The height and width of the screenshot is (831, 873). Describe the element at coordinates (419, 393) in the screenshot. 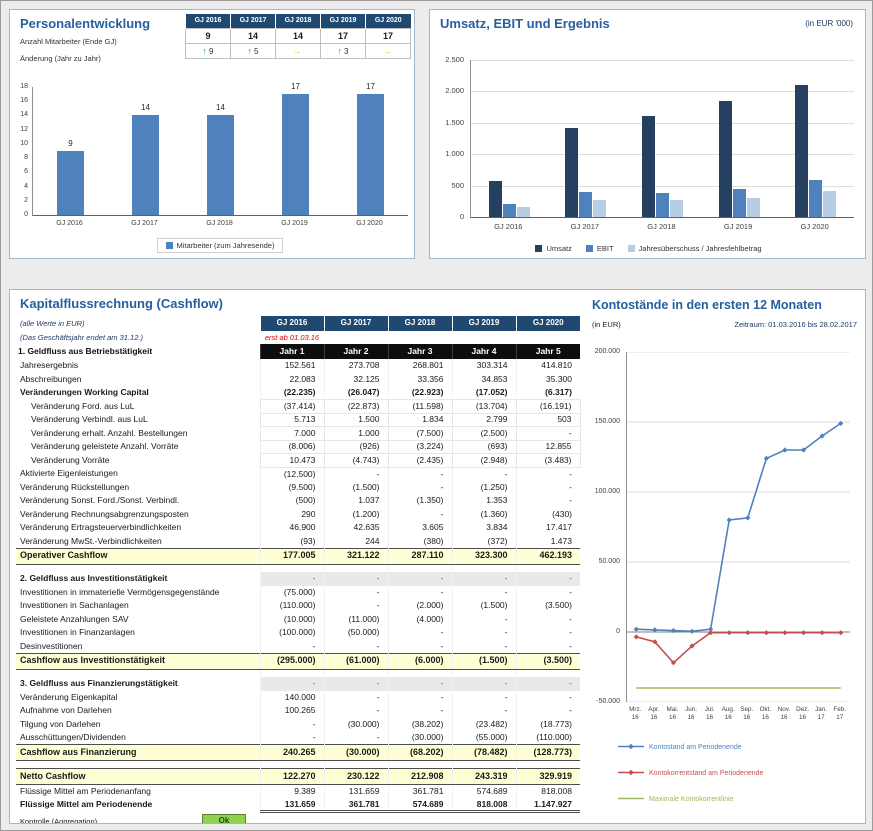

I see `cell-value: (22.923)` at that location.